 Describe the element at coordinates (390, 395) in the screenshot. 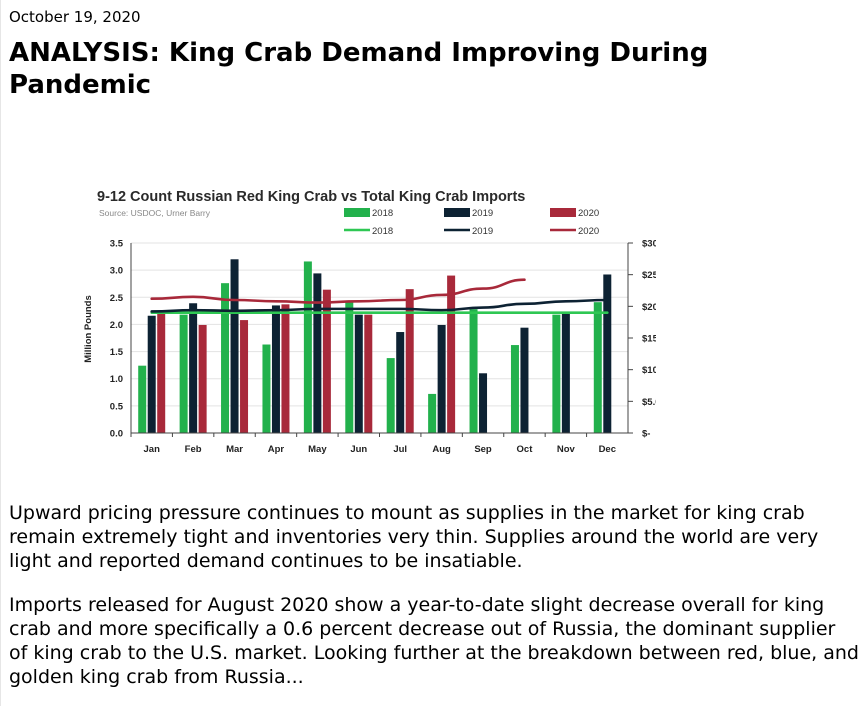

I see `bar-2018-jul` at that location.